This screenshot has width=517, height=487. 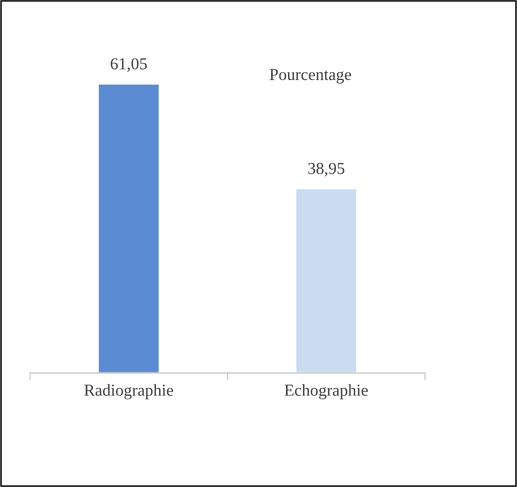 I want to click on chart-title: Pourcentage, so click(x=311, y=76).